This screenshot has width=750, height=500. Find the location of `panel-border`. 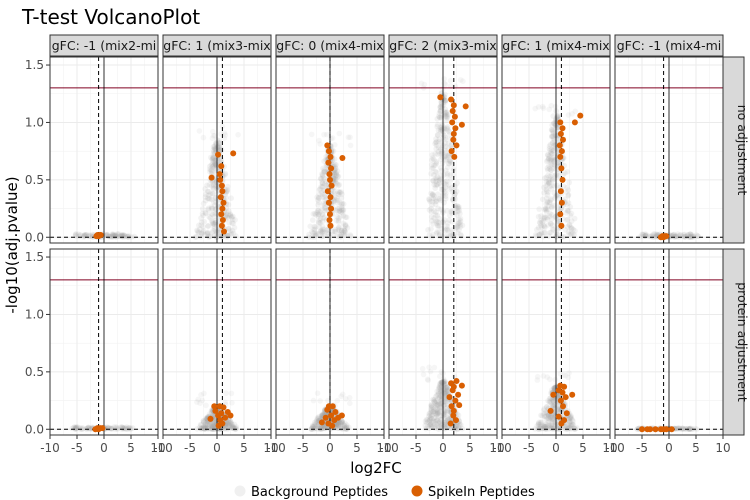

panel-border is located at coordinates (217, 150).